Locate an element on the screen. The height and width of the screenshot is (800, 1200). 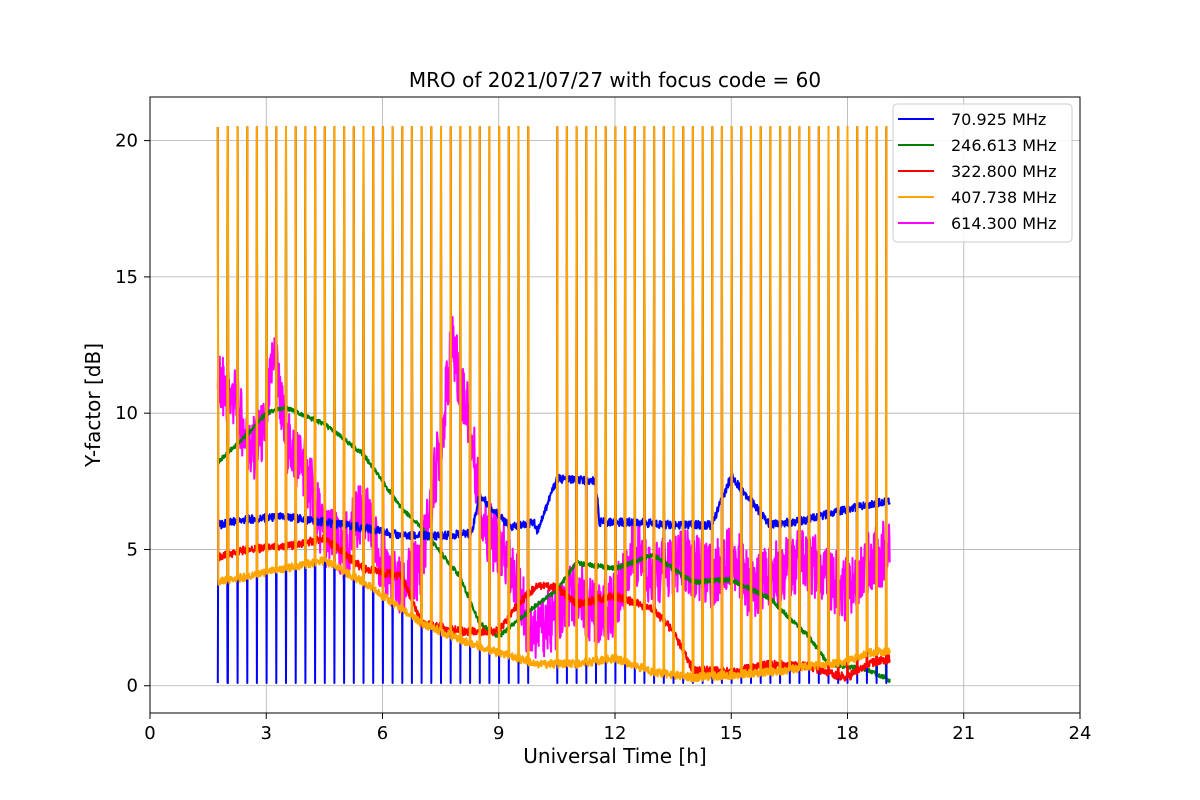
x-axis: 0 3 6 9 12 15 18 21 24 is located at coordinates (617, 728).